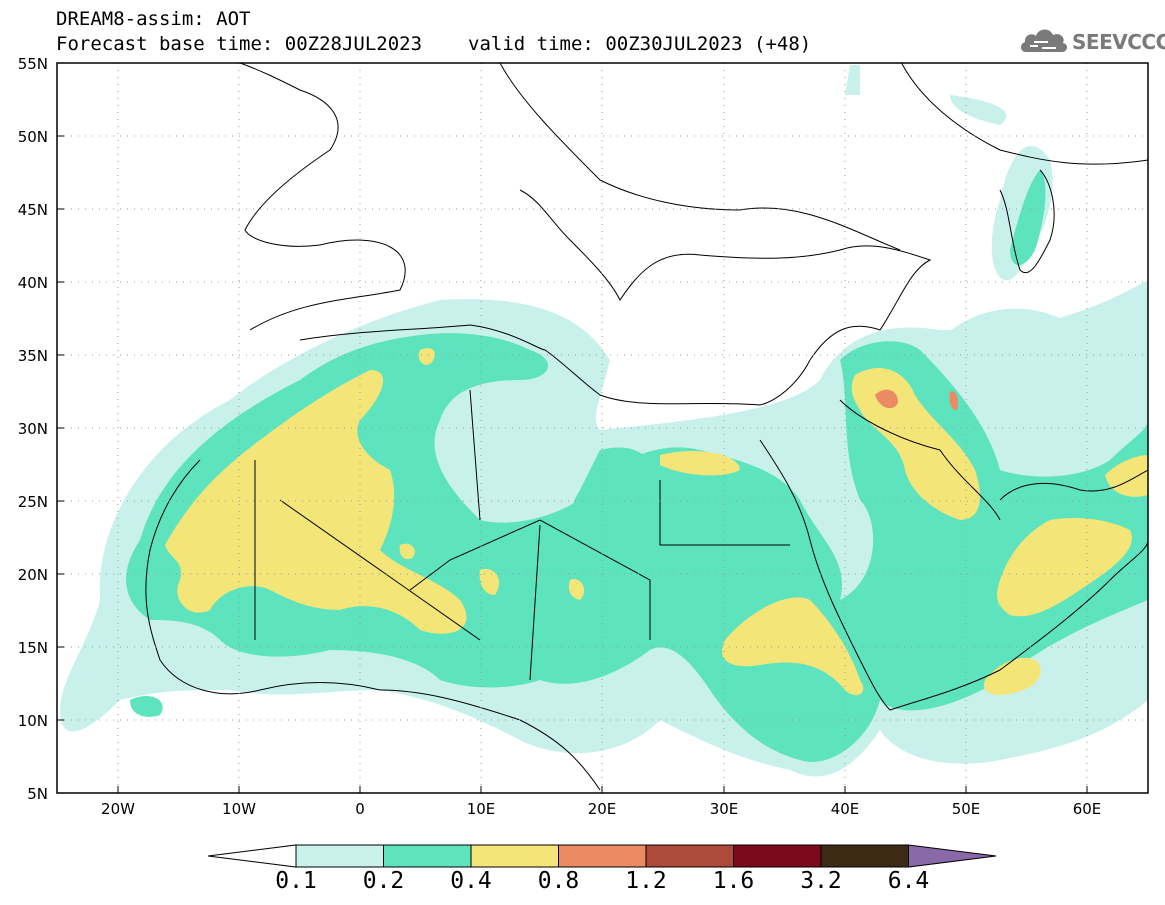 The height and width of the screenshot is (905, 1165). What do you see at coordinates (1044, 40) in the screenshot?
I see `cloud-icon` at bounding box center [1044, 40].